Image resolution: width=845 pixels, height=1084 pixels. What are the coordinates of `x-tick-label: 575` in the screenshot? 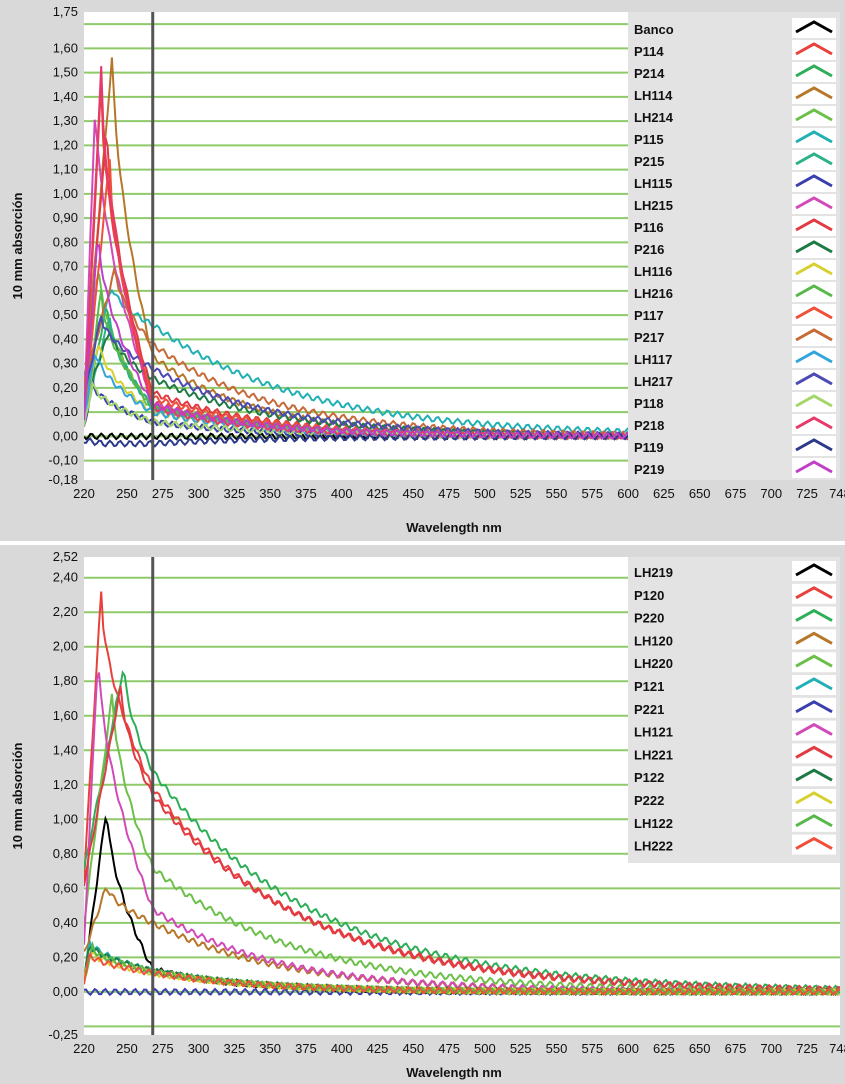 It's located at (592, 493).